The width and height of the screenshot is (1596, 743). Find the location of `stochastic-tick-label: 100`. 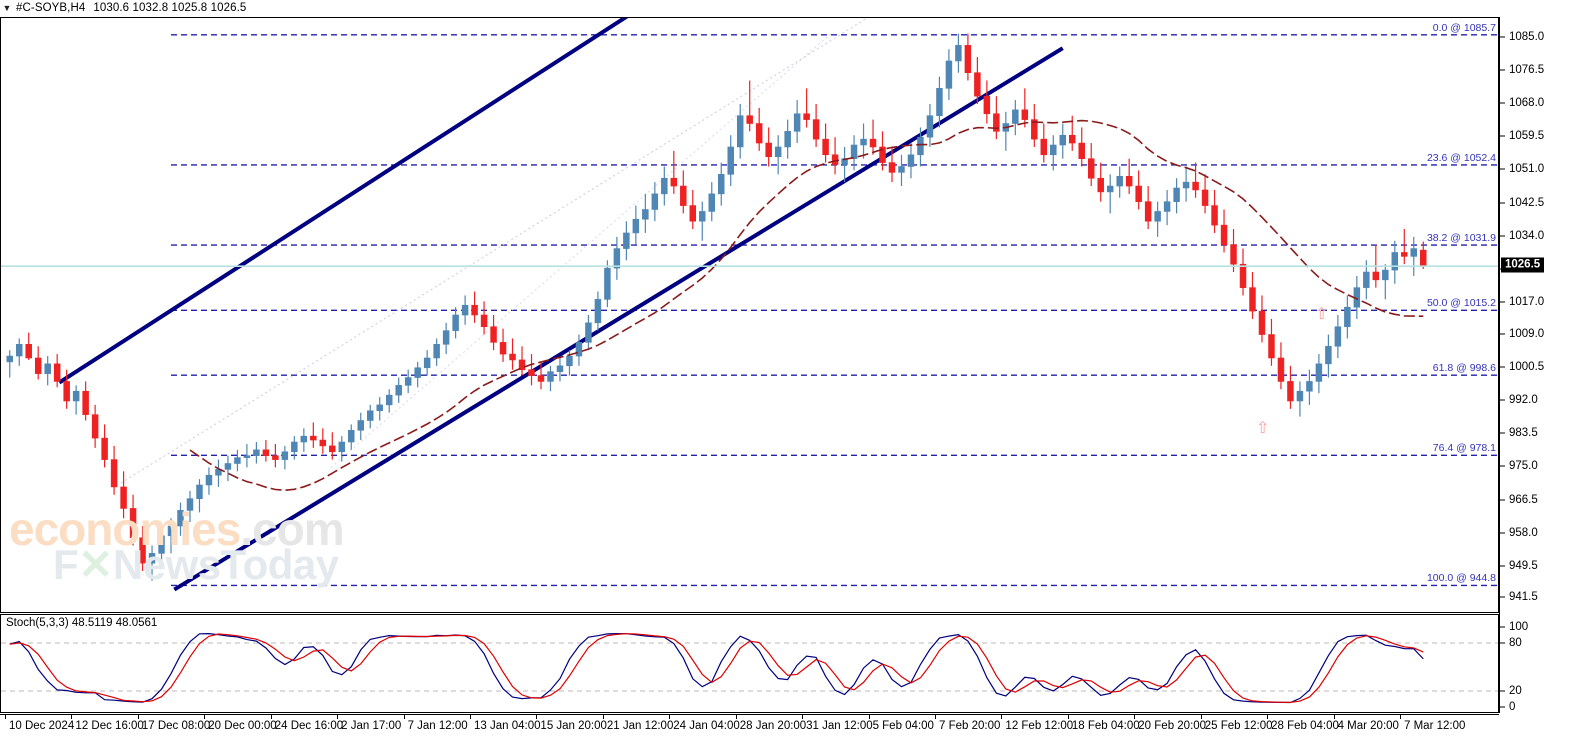

stochastic-tick-label: 100 is located at coordinates (1519, 627).